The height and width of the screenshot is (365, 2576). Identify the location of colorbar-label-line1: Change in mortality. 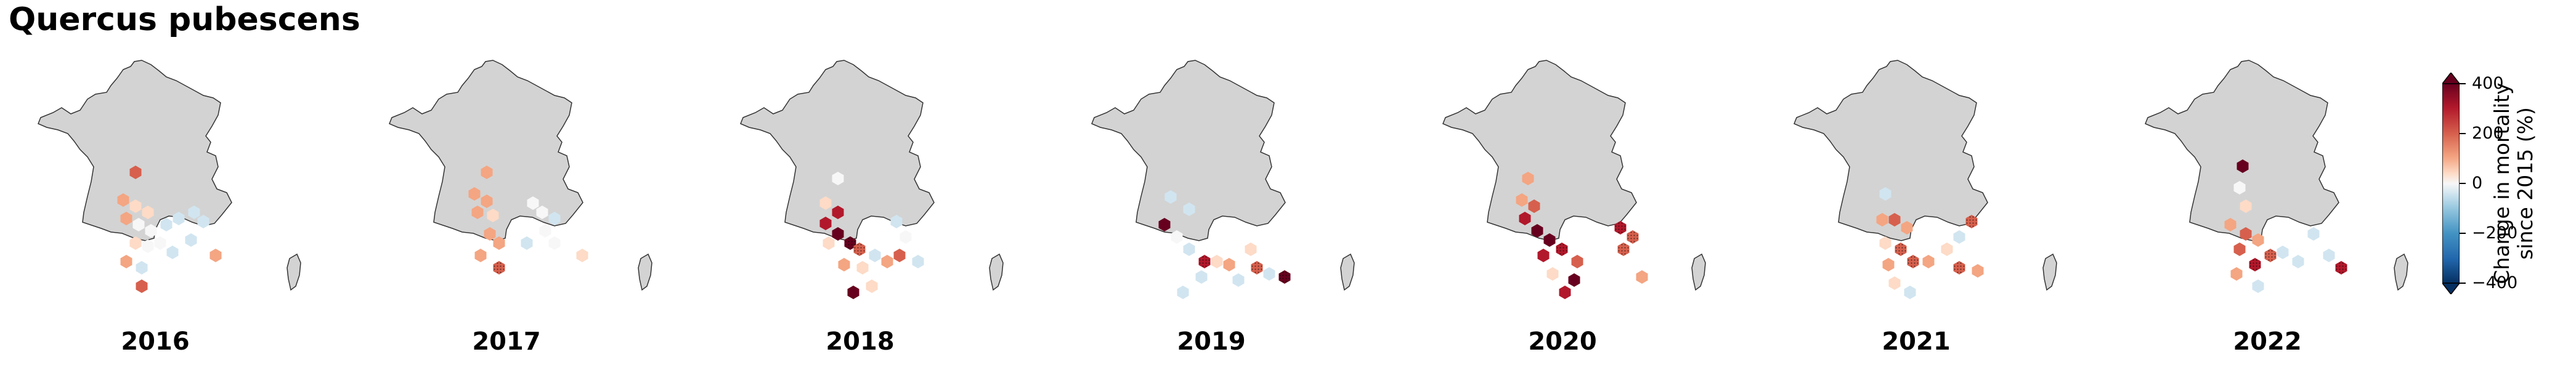
(2502, 183).